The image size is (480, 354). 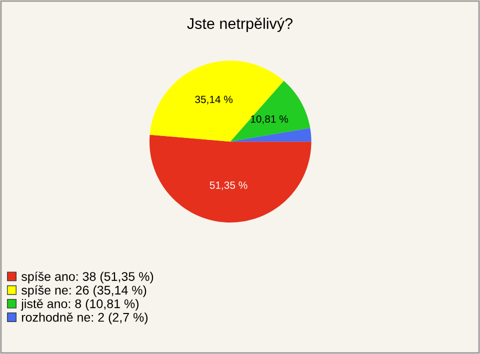 What do you see at coordinates (85, 318) in the screenshot?
I see `legend-label: rozhodně ne: 2 (2,7 %)` at bounding box center [85, 318].